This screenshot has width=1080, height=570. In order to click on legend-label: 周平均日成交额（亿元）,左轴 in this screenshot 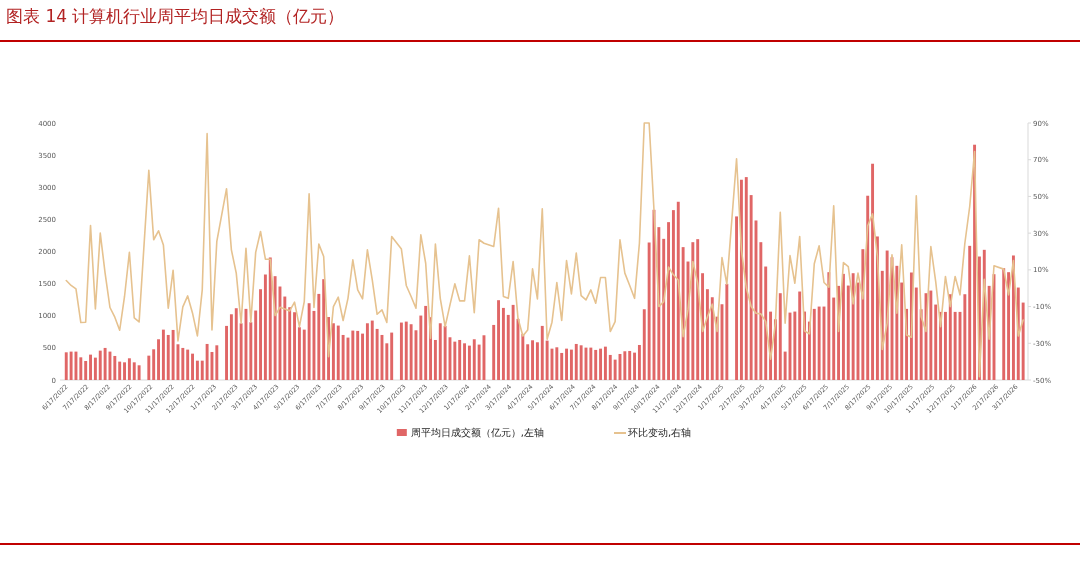, I will do `click(477, 432)`.